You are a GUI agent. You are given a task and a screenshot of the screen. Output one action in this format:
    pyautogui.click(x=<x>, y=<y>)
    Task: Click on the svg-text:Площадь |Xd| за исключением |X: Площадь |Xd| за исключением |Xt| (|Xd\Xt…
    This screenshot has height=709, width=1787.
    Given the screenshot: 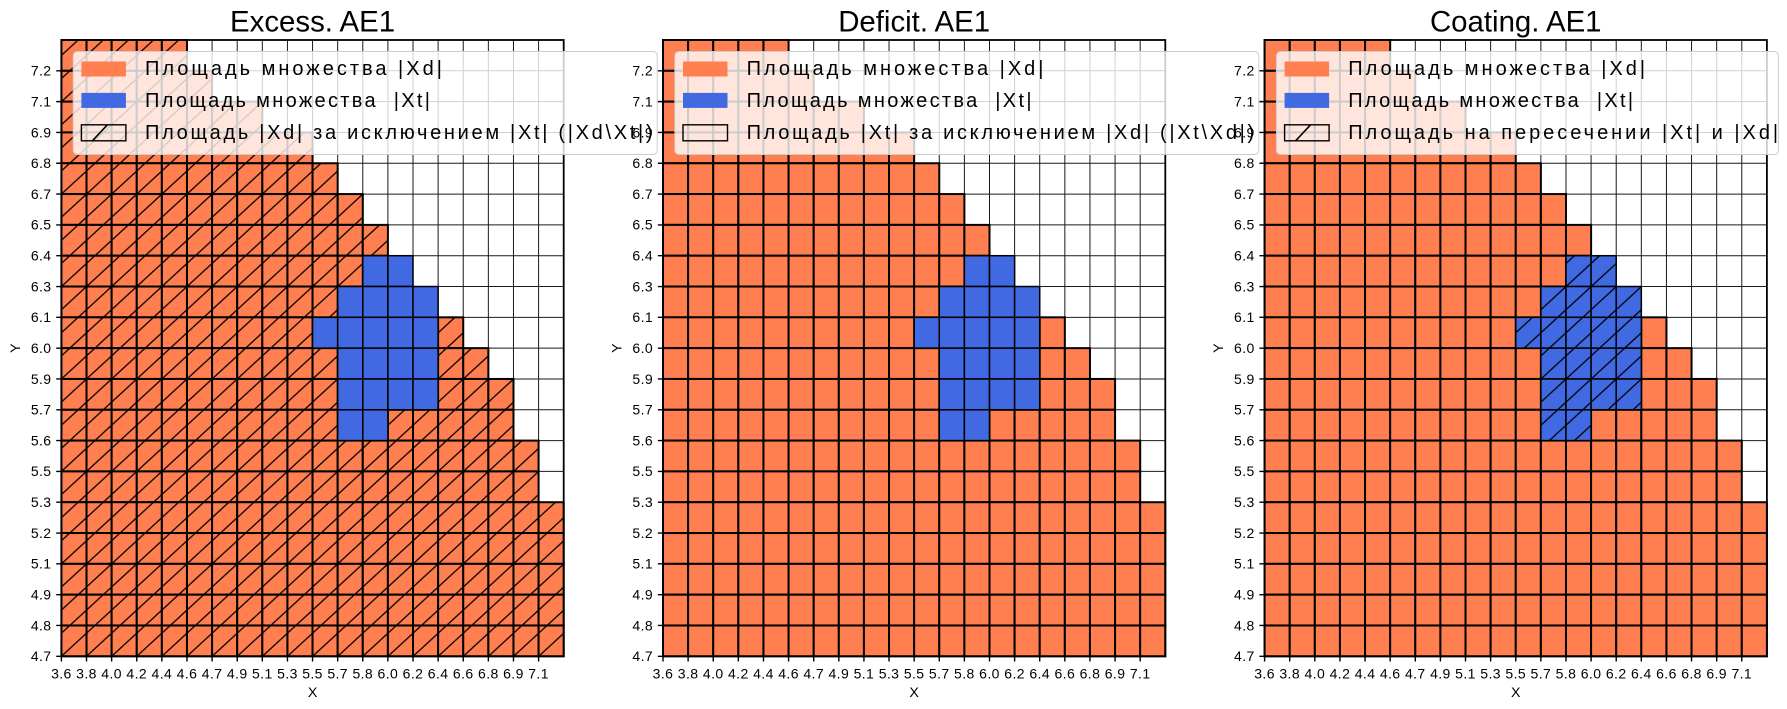 What is the action you would take?
    pyautogui.click(x=400, y=133)
    